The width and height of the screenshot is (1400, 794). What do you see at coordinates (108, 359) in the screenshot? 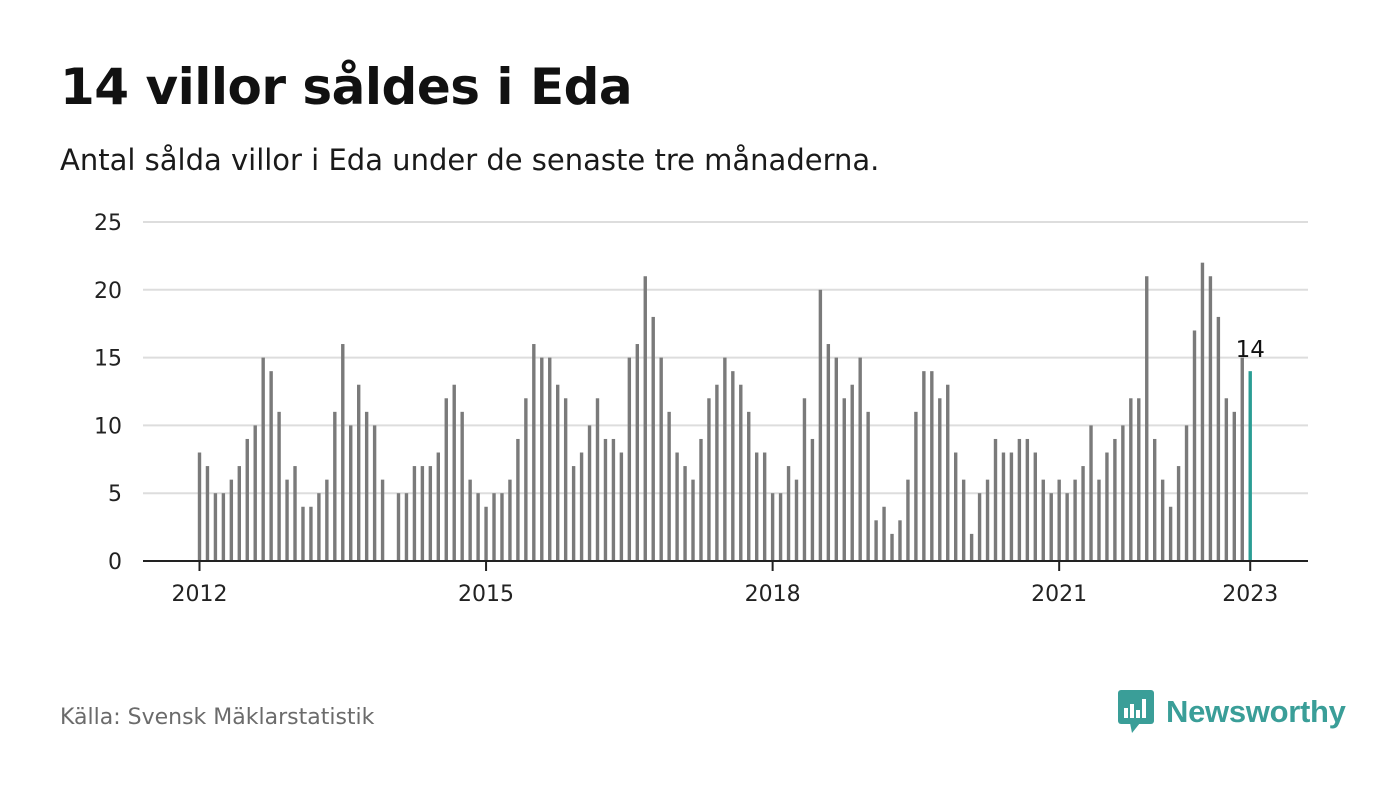
I see `y-tick-label: 15` at bounding box center [108, 359].